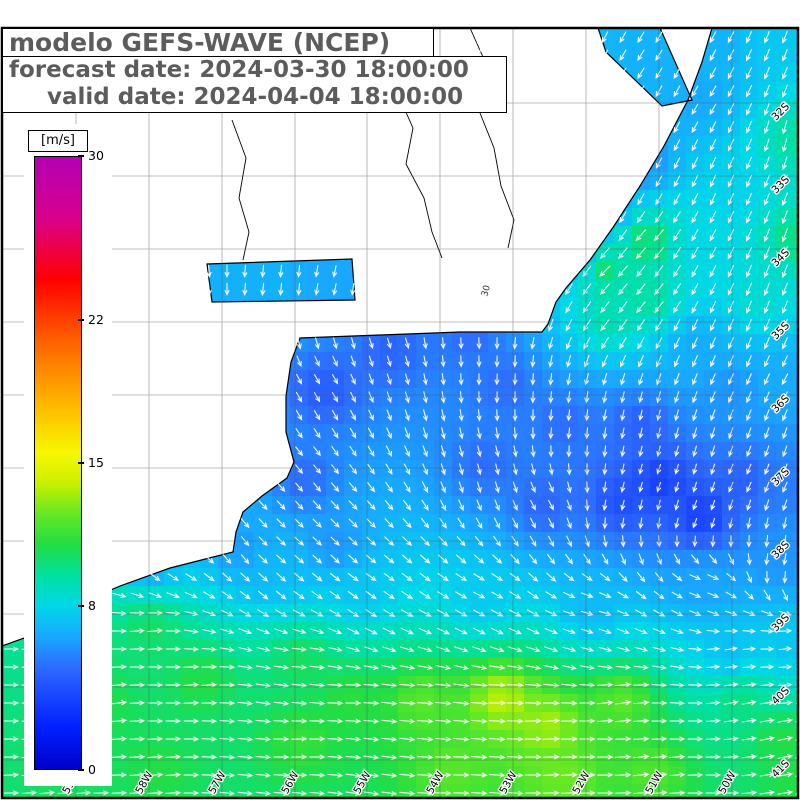 This screenshot has width=800, height=800. I want to click on colorbar-tick-label: 8, so click(92, 606).